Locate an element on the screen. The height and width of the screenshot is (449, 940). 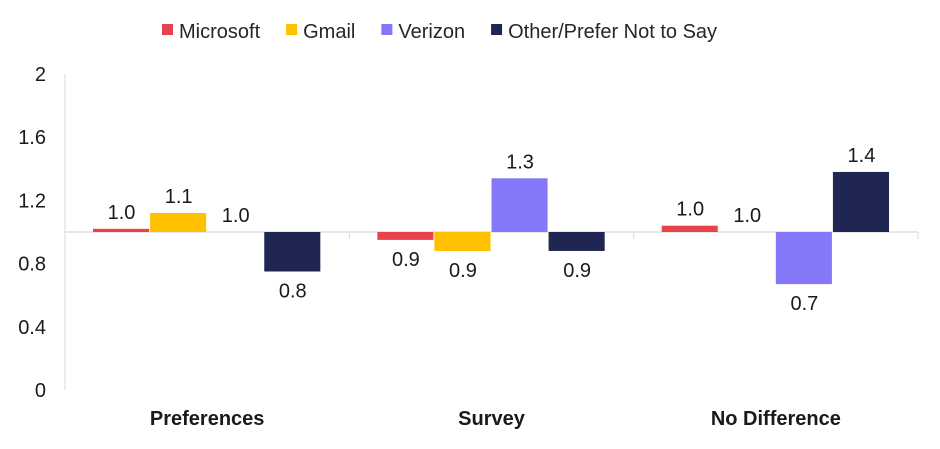
legend-label: Microsoft is located at coordinates (220, 32).